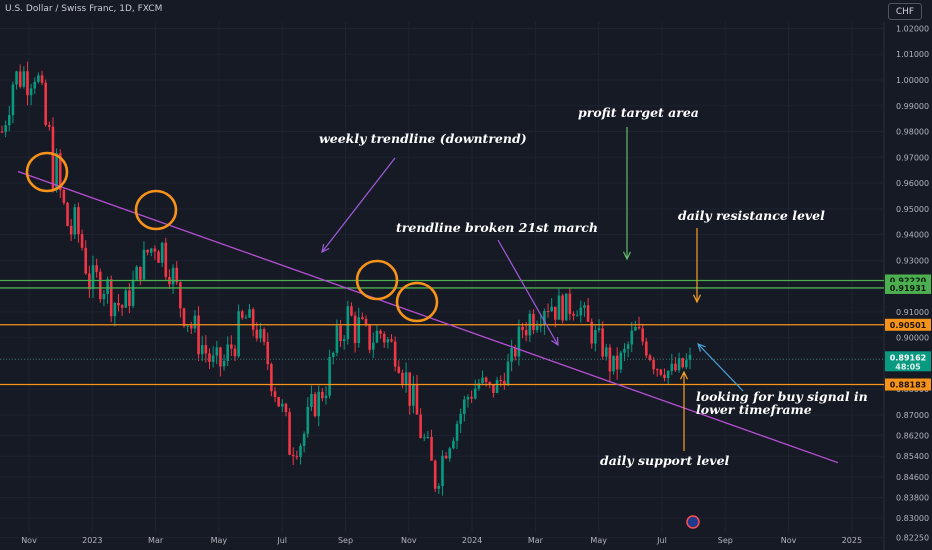  Describe the element at coordinates (555, 341) in the screenshot. I see `break-arrow-head` at that location.